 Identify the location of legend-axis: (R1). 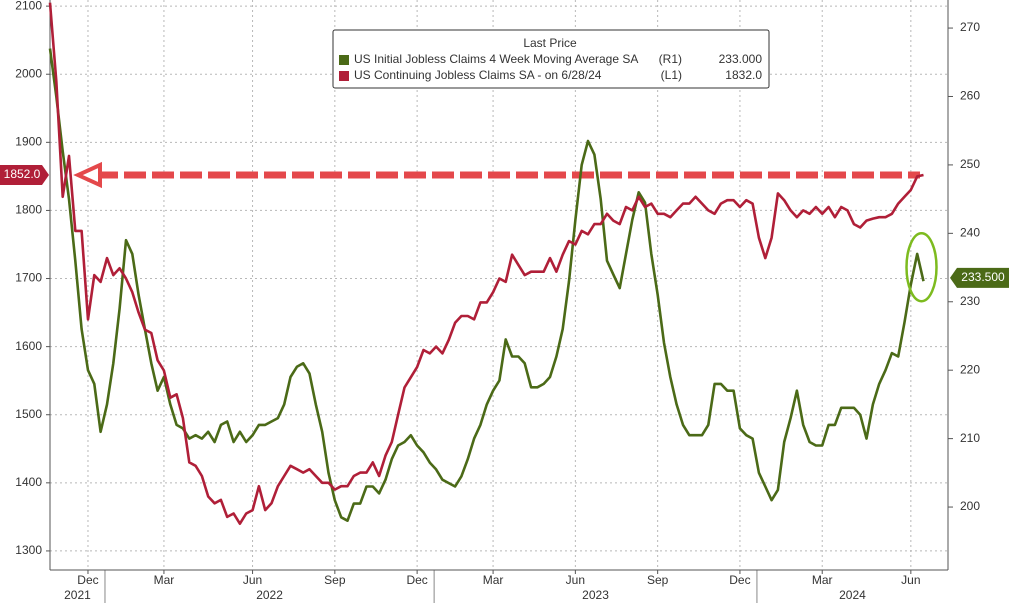
(670, 59).